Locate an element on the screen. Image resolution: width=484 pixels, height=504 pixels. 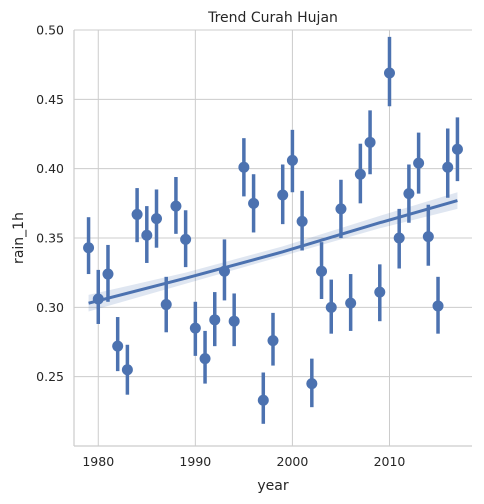
y-tick-label: 0.40 is located at coordinates (50, 168).